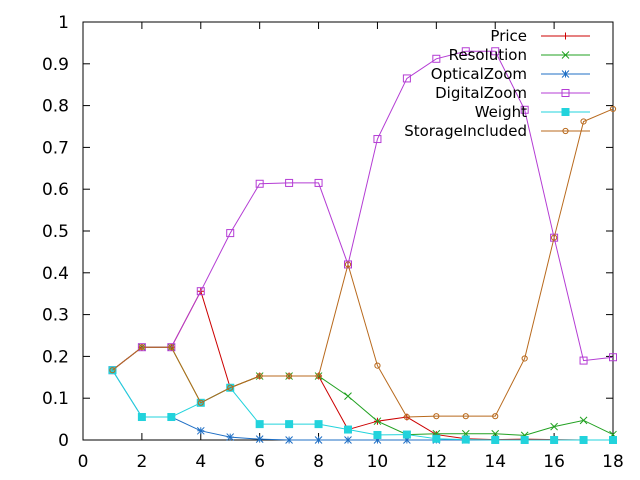  What do you see at coordinates (481, 93) in the screenshot?
I see `legend-label-digitalzoom: DigitalZoom` at bounding box center [481, 93].